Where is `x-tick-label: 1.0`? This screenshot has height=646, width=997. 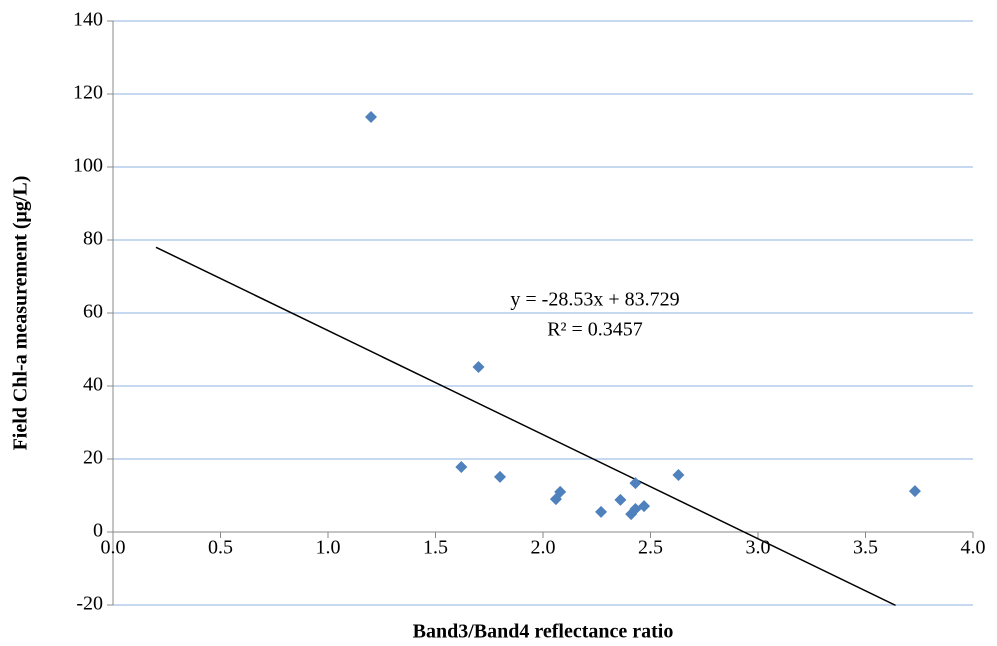
x-tick-label: 1.0 is located at coordinates (328, 548).